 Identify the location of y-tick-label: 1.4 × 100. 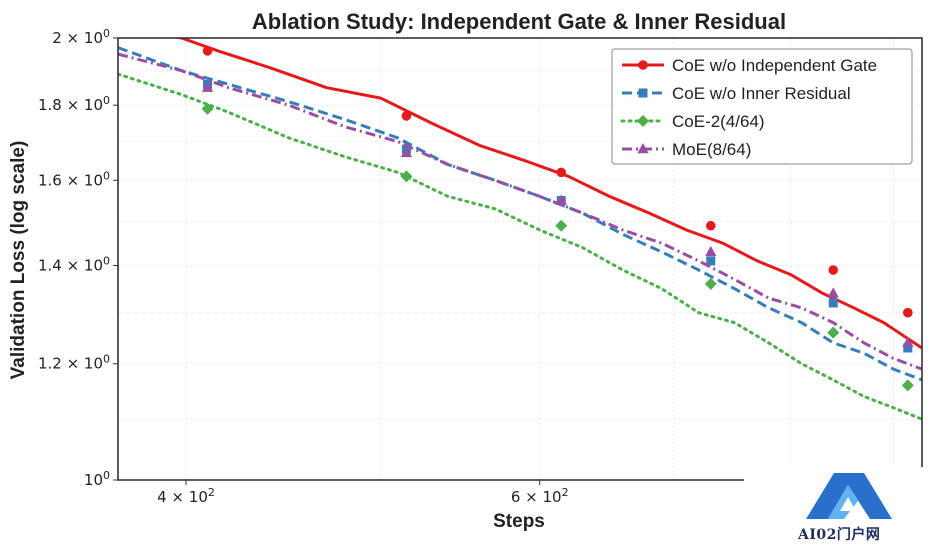
(74, 264).